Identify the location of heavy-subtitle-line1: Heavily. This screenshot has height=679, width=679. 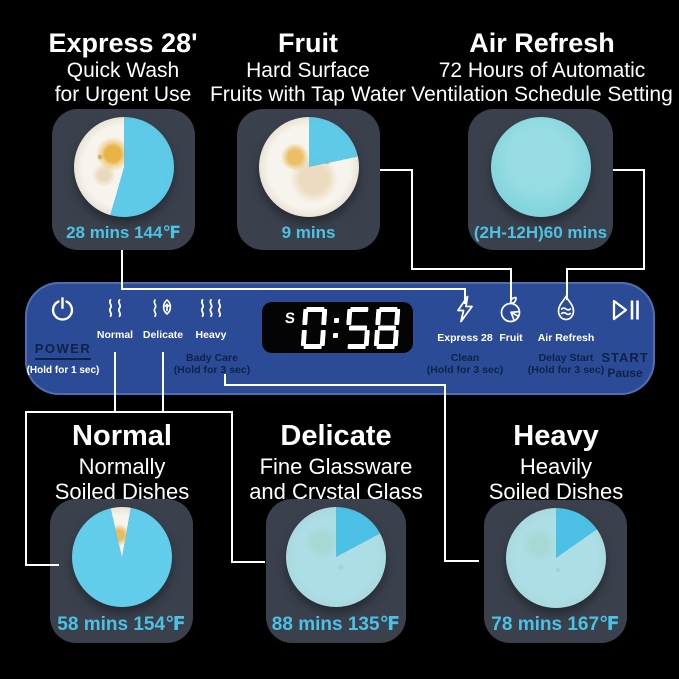
(556, 466).